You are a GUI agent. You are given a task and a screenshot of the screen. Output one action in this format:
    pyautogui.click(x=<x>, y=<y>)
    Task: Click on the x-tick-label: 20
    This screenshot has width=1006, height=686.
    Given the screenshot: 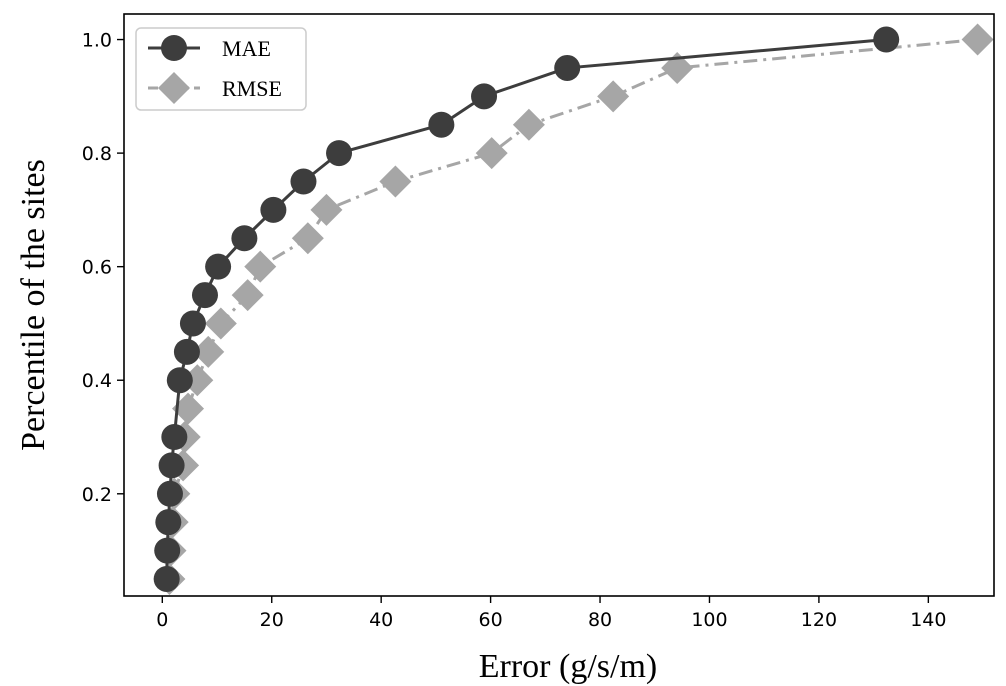 What is the action you would take?
    pyautogui.click(x=272, y=620)
    